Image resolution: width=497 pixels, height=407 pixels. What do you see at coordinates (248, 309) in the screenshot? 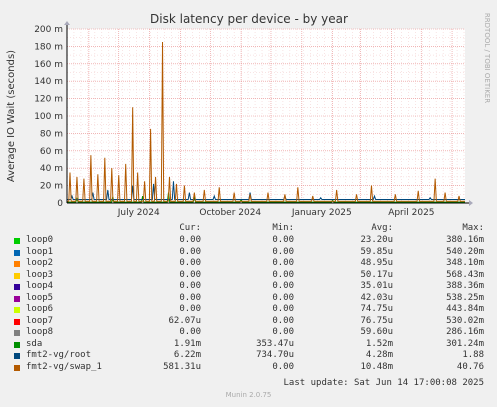
I see `legend-row: loop6 0.00 0.00 74.75u 443.84m` at bounding box center [248, 309].